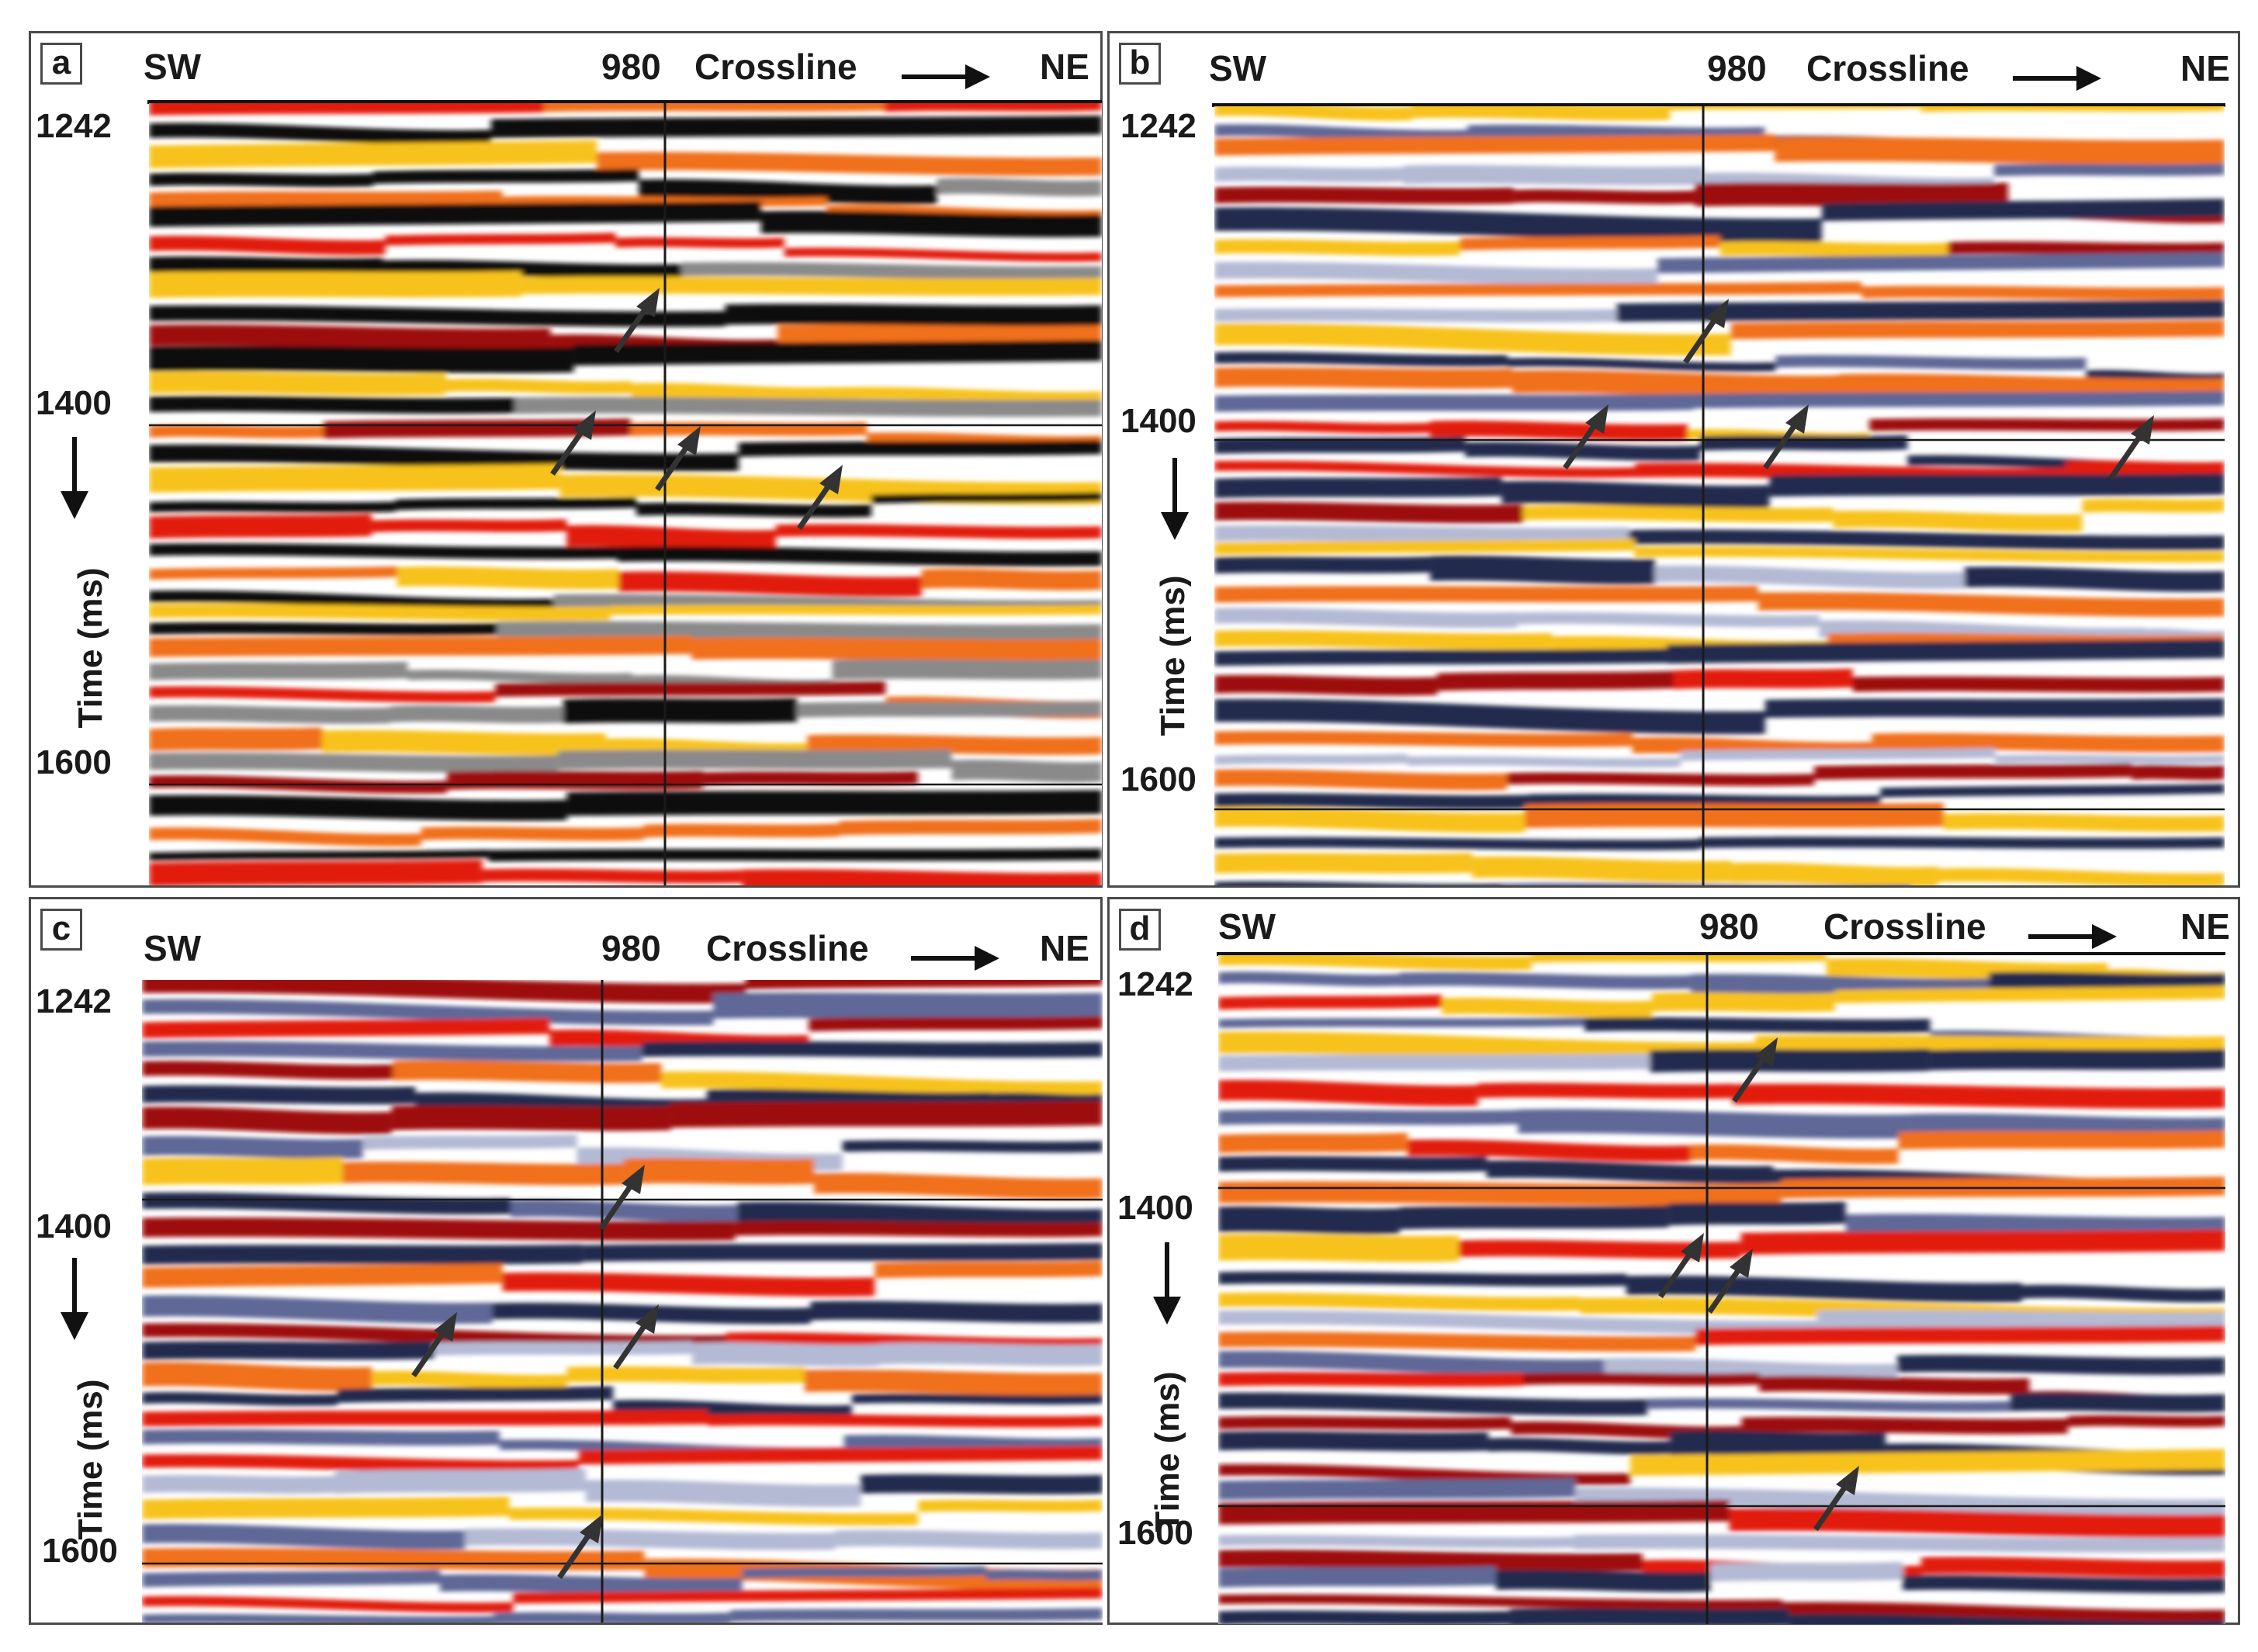  Describe the element at coordinates (1173, 655) in the screenshot. I see `time-axis-label: Time (ms)` at that location.